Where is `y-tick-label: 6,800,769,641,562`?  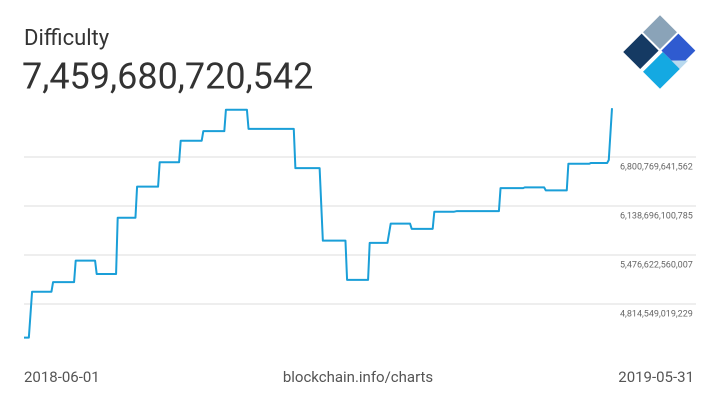 y-tick-label: 6,800,769,641,562 is located at coordinates (656, 167).